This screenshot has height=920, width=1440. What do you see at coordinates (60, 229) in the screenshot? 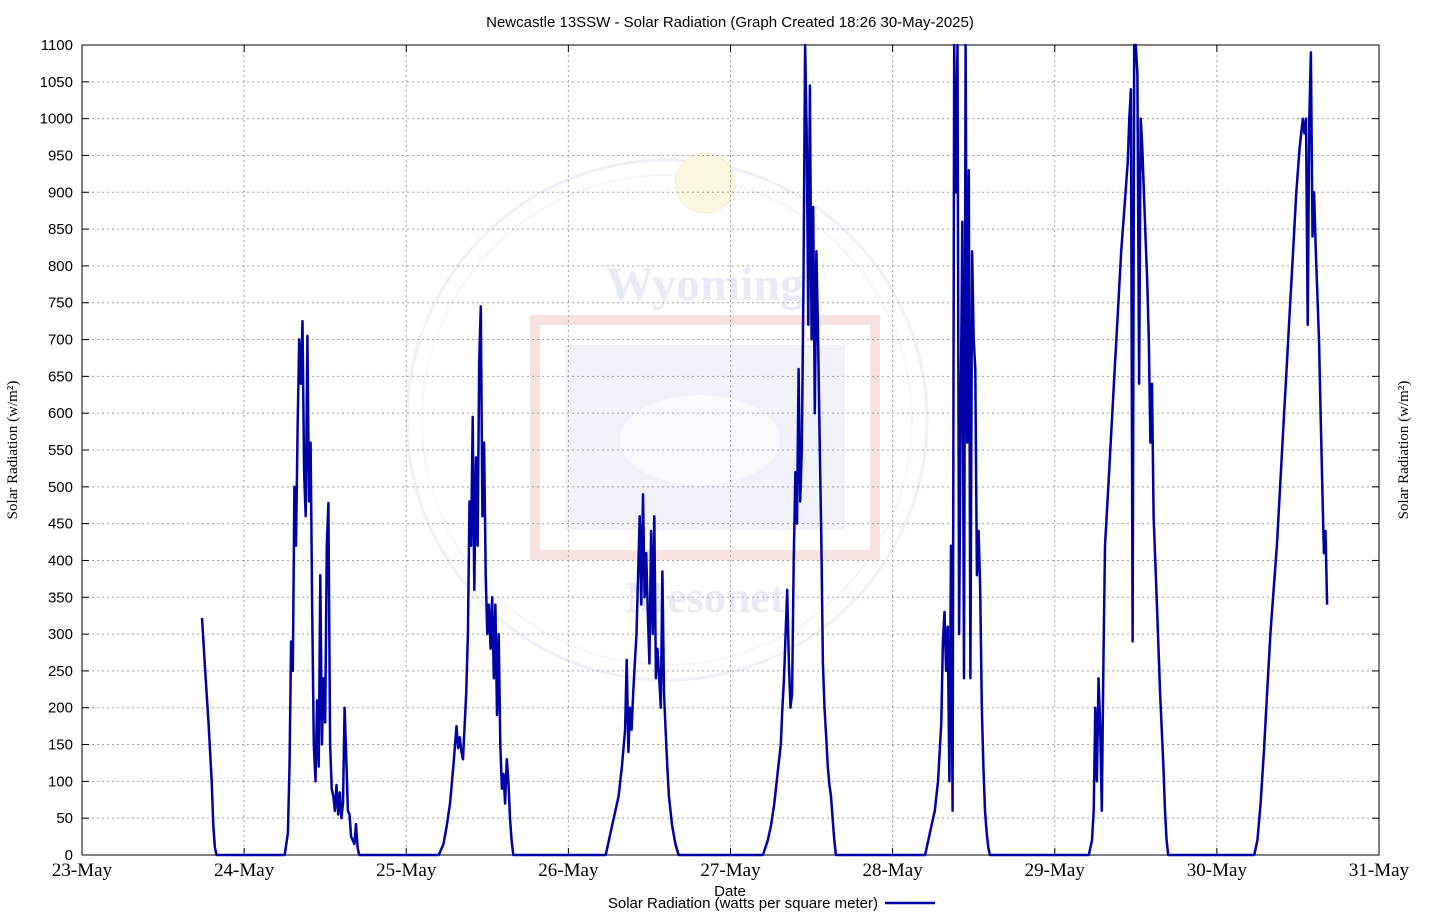
I see `y-tick-label: 850` at bounding box center [60, 229].